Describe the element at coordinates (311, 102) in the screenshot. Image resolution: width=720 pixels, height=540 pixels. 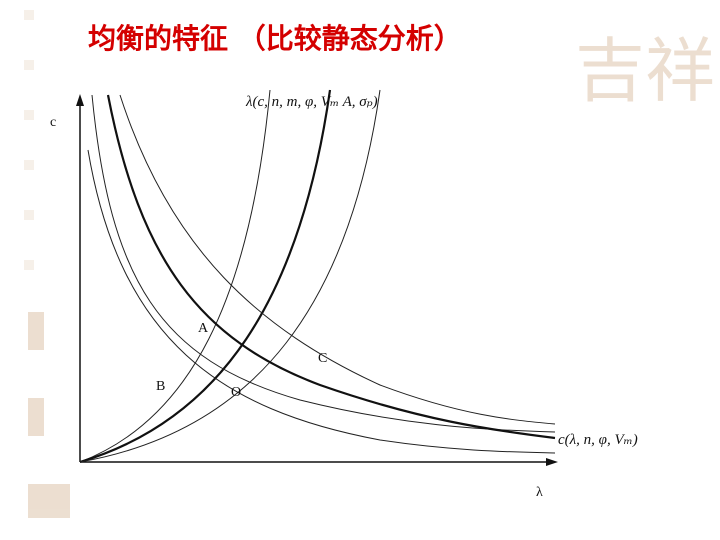
I see `curve-label: λ(c, n, m, φ, Vₘ A, σₚ)` at that location.